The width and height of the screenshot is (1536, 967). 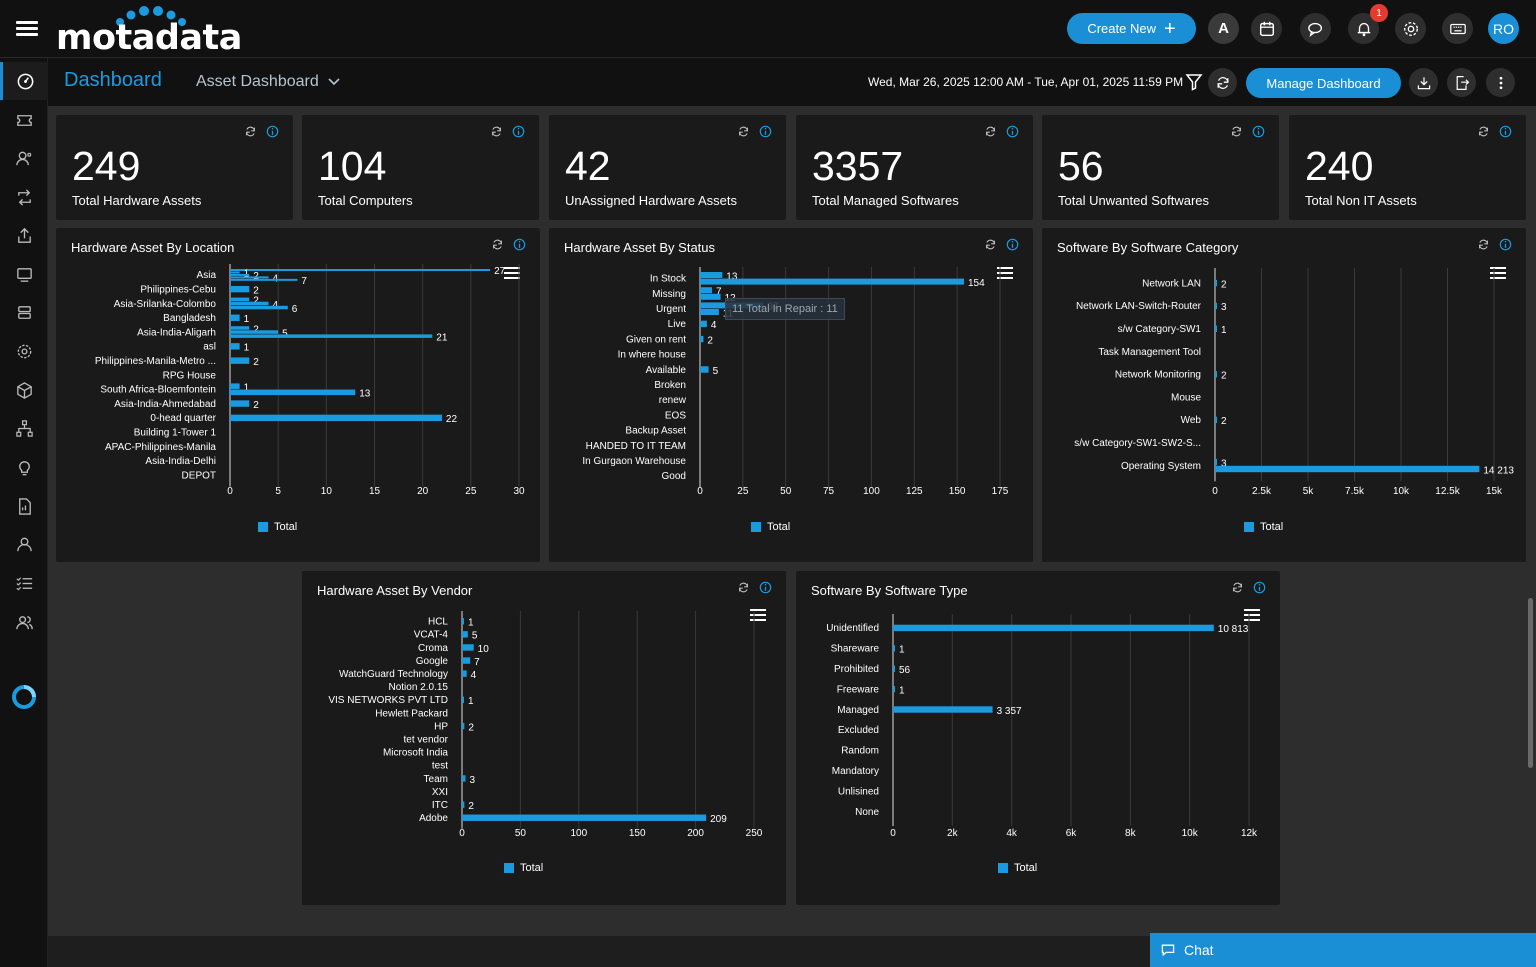 I want to click on export-button, so click(x=1461, y=82).